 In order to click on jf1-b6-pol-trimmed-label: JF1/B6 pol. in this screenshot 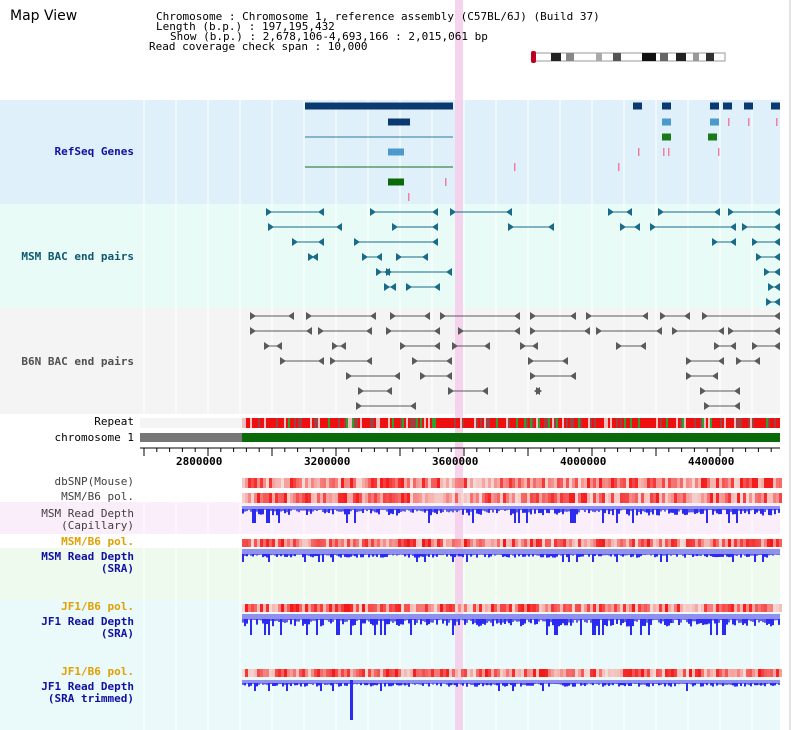, I will do `click(97, 671)`.